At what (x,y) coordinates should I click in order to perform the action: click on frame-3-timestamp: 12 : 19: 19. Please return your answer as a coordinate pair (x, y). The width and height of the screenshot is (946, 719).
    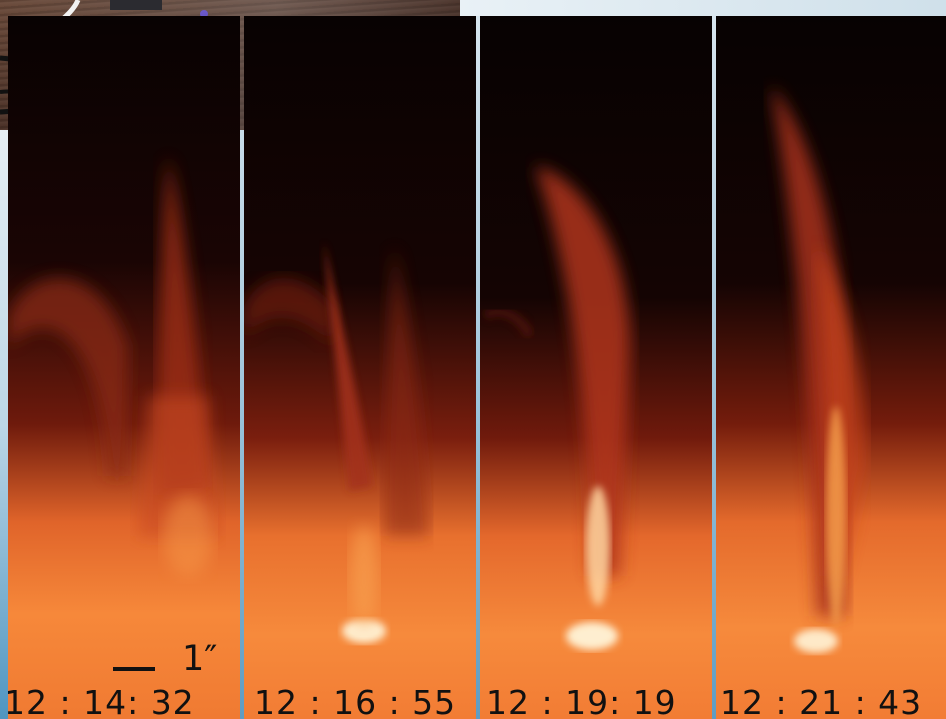
    Looking at the image, I should click on (581, 701).